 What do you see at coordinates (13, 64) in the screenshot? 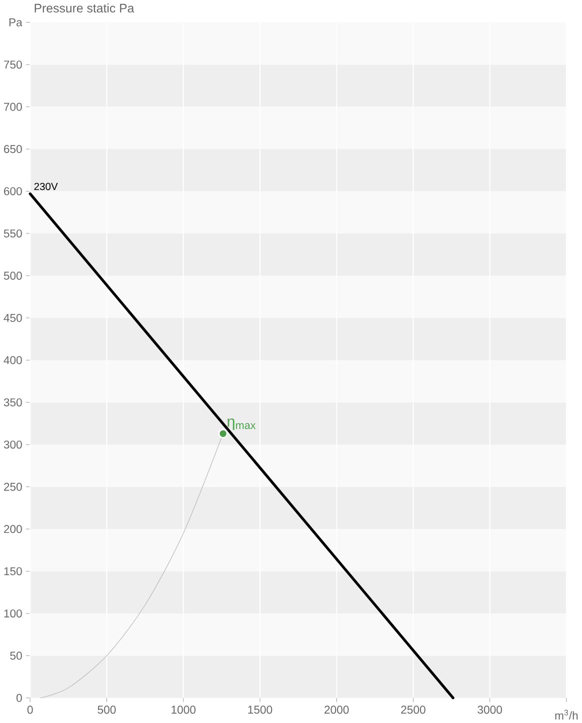
I see `y-tick-label: 750` at bounding box center [13, 64].